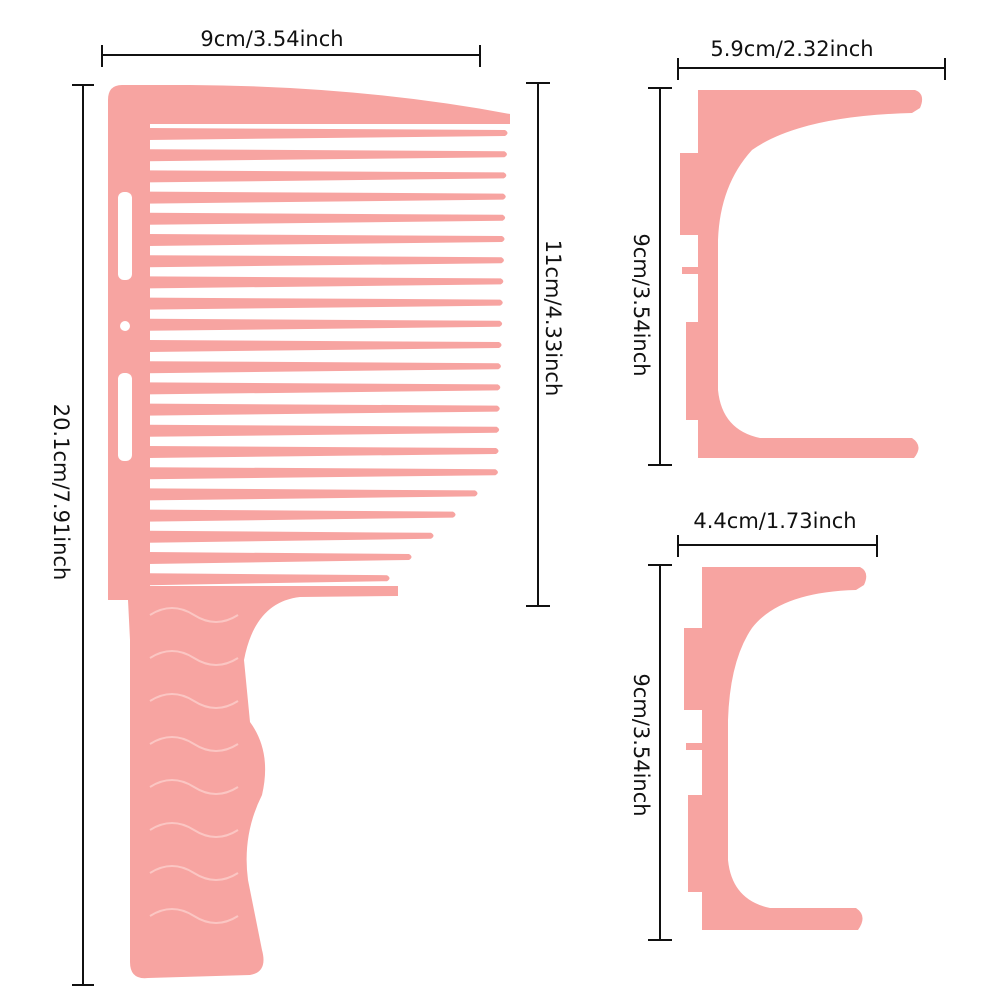 The height and width of the screenshot is (1000, 1000). I want to click on dimension-label: 20.1cm/7.91inch, so click(61, 492).